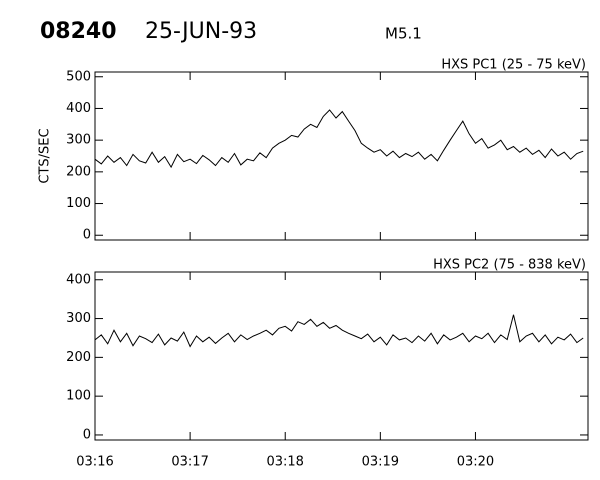 The height and width of the screenshot is (480, 600). I want to click on panel-title: HXS PC2 (75 - 838 keV), so click(509, 265).